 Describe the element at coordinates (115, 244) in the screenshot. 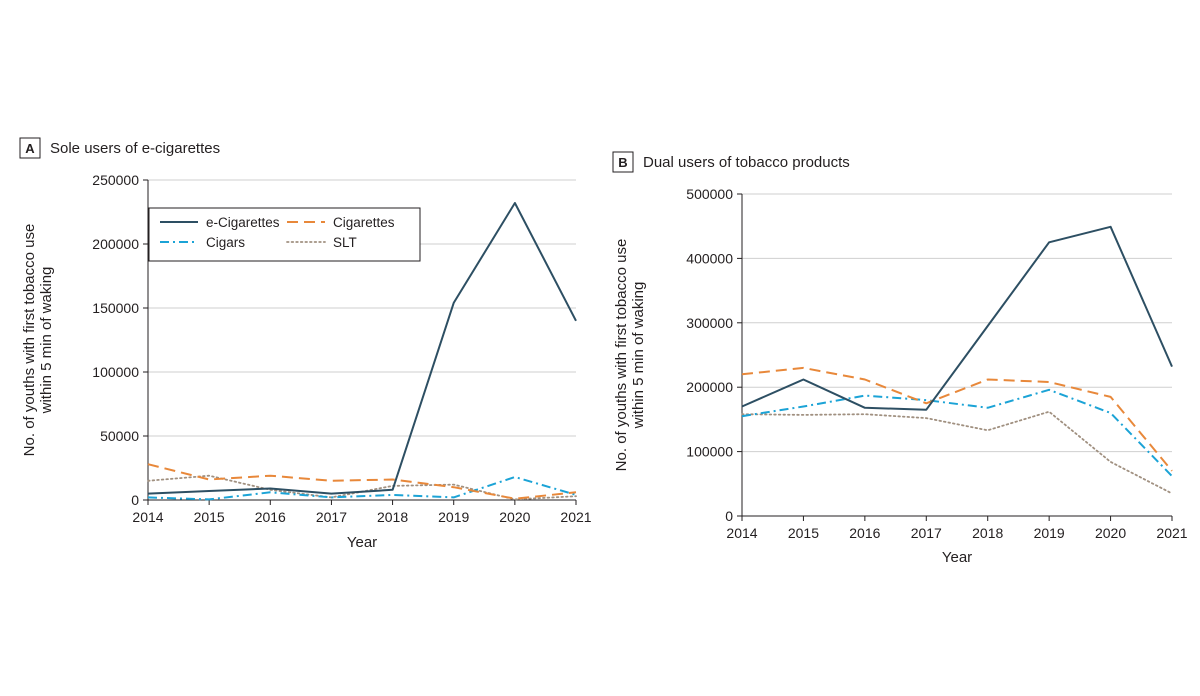

I see `panel-a-y-tick-label: 200000` at that location.